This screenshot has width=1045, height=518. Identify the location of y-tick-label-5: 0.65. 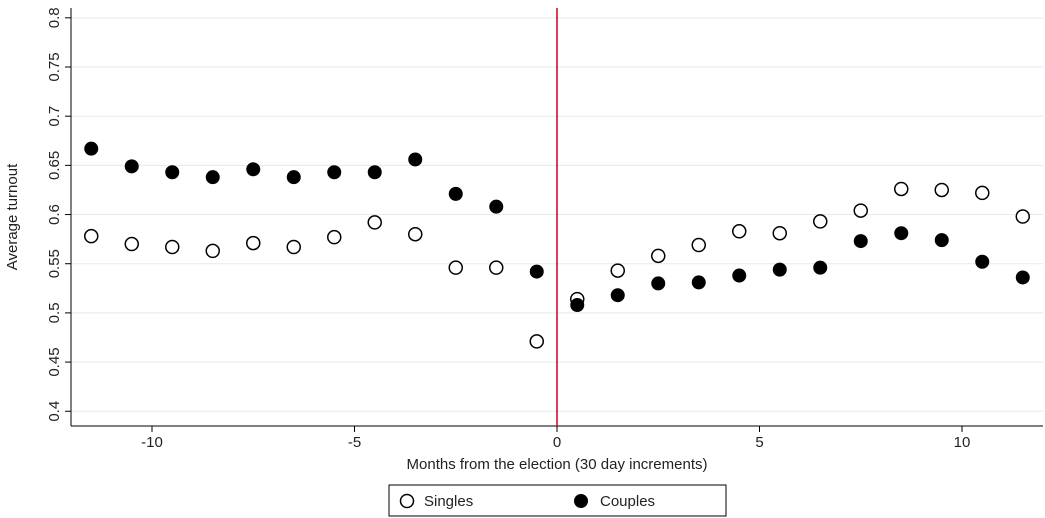
(54, 165).